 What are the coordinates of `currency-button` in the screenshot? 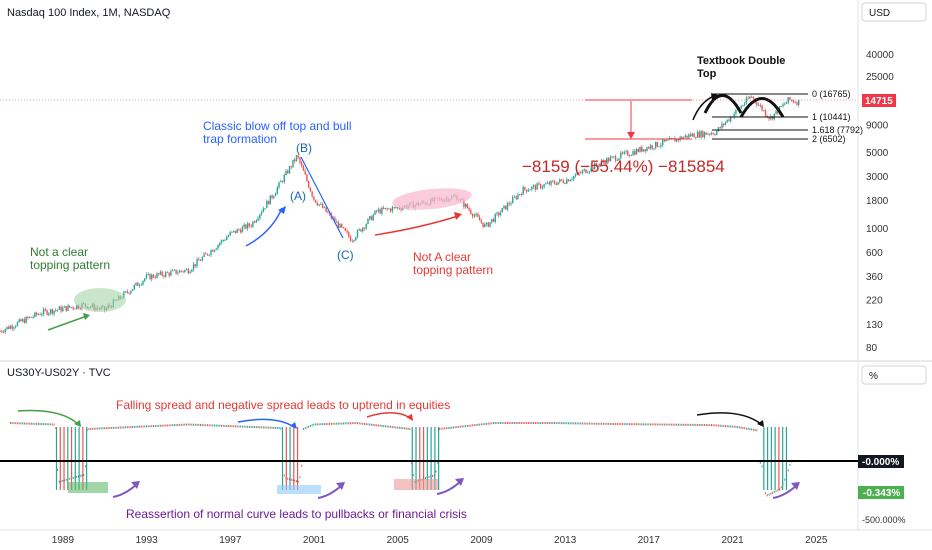 It's located at (894, 12).